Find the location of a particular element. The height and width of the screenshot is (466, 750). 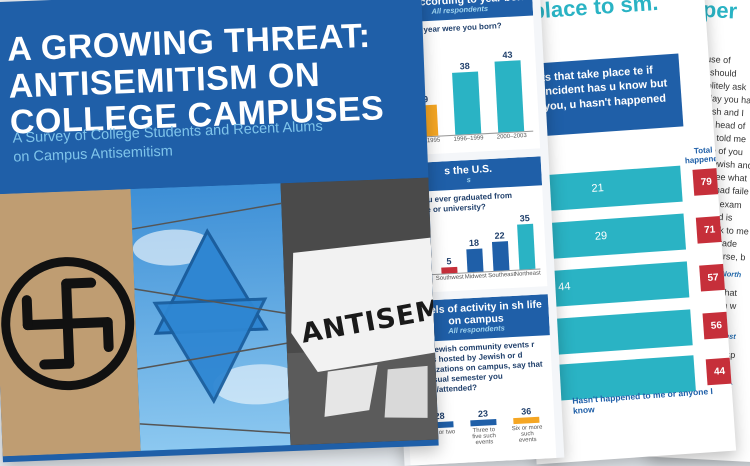

category-tick-label: Three to five such events is located at coordinates (484, 437).